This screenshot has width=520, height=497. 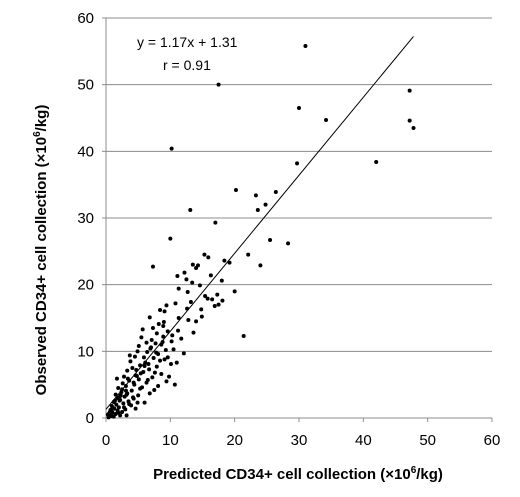 I want to click on y-tick-label: 30, so click(x=85, y=218).